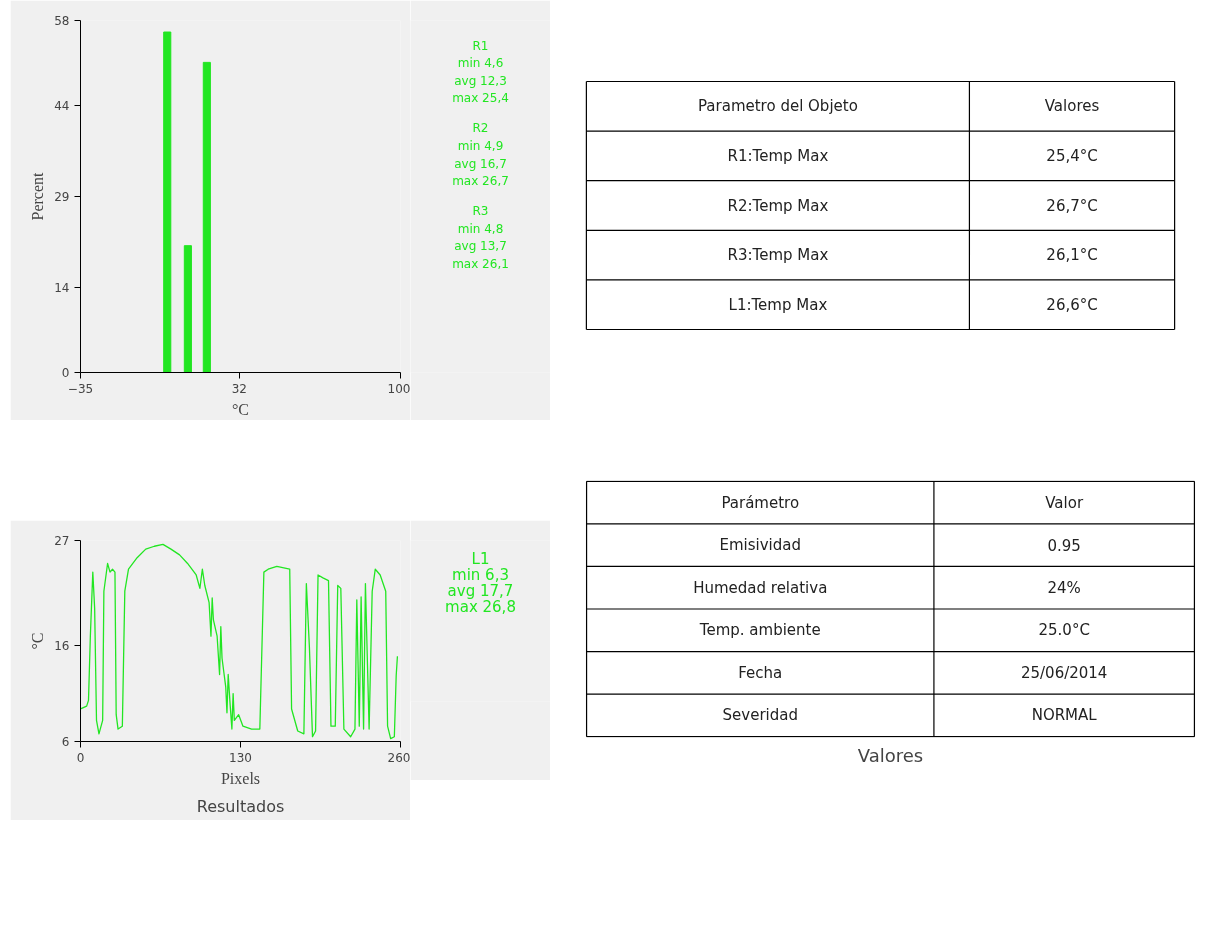 The height and width of the screenshot is (928, 1216). What do you see at coordinates (480, 228) in the screenshot?
I see `text: min 4,8` at bounding box center [480, 228].